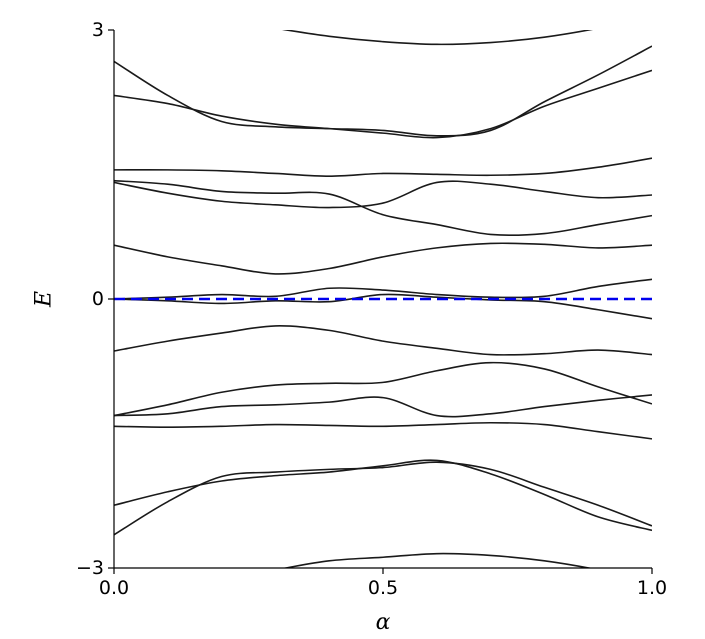 The image size is (705, 639). Describe the element at coordinates (383, 622) in the screenshot. I see `x-axis-label: α` at that location.